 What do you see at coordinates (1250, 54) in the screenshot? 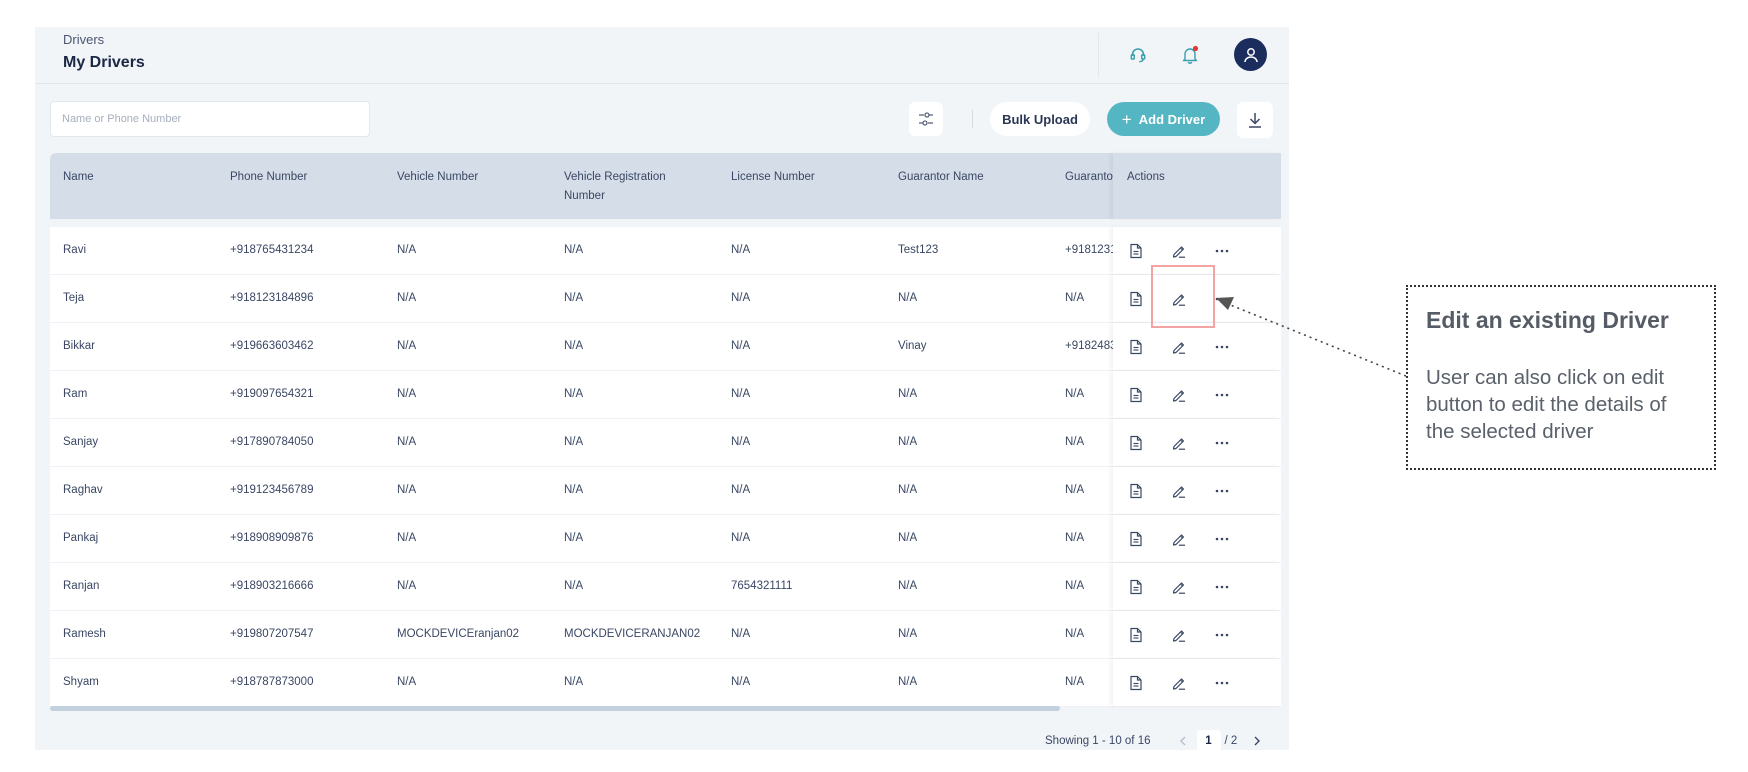
I see `user-avatar-icon` at bounding box center [1250, 54].